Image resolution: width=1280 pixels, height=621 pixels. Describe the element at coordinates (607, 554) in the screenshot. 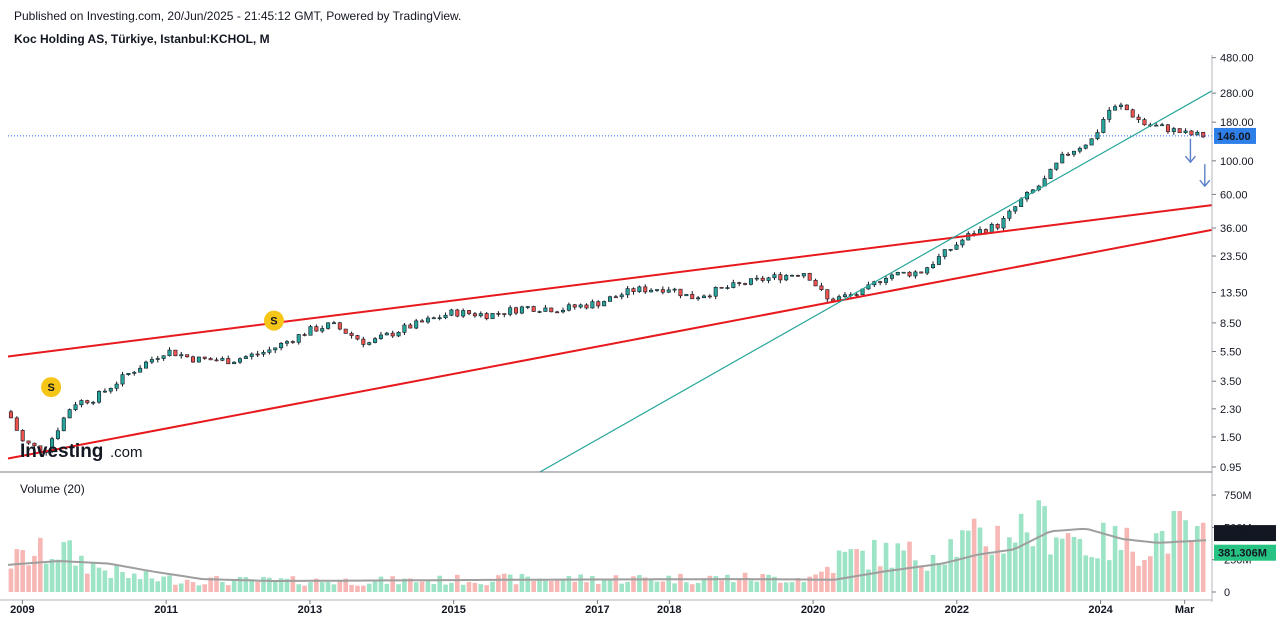

I see `volume-ma-line` at that location.